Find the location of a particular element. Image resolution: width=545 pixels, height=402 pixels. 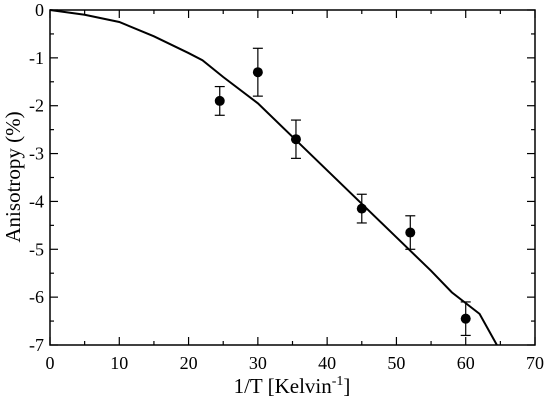

x-tick-label: 40 is located at coordinates (327, 363).